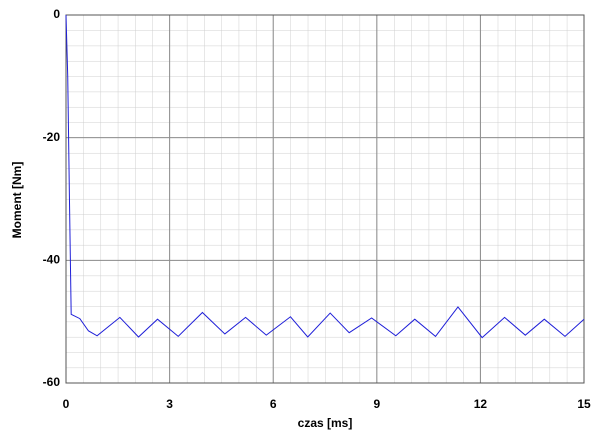 The width and height of the screenshot is (593, 434). Describe the element at coordinates (52, 382) in the screenshot. I see `y-tick-label: -60` at that location.